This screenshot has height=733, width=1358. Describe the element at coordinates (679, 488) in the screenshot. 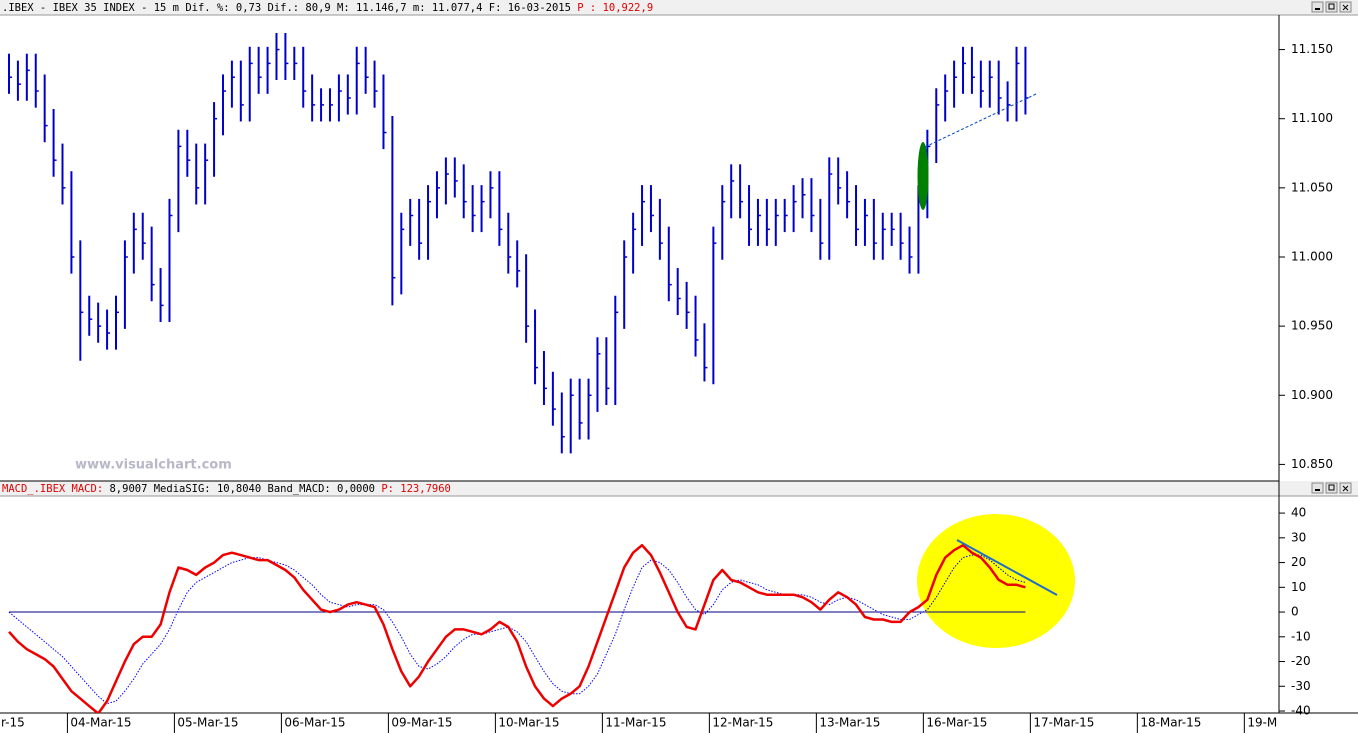

I see `macd-header-bar` at that location.